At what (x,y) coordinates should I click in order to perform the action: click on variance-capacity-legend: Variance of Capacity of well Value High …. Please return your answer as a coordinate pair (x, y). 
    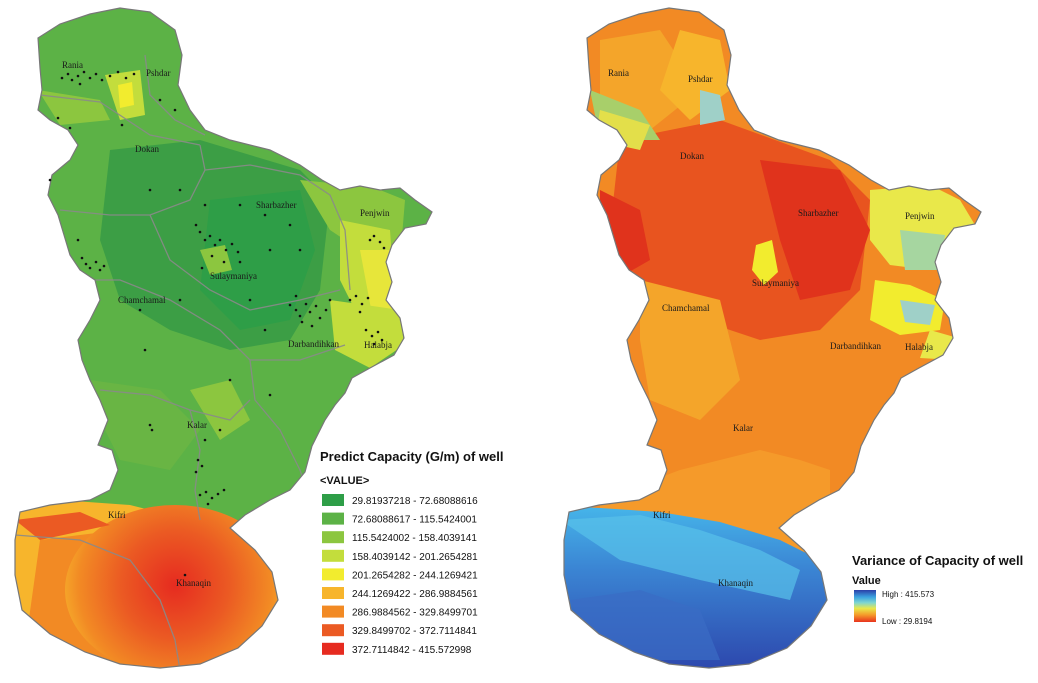
    Looking at the image, I should click on (937, 589).